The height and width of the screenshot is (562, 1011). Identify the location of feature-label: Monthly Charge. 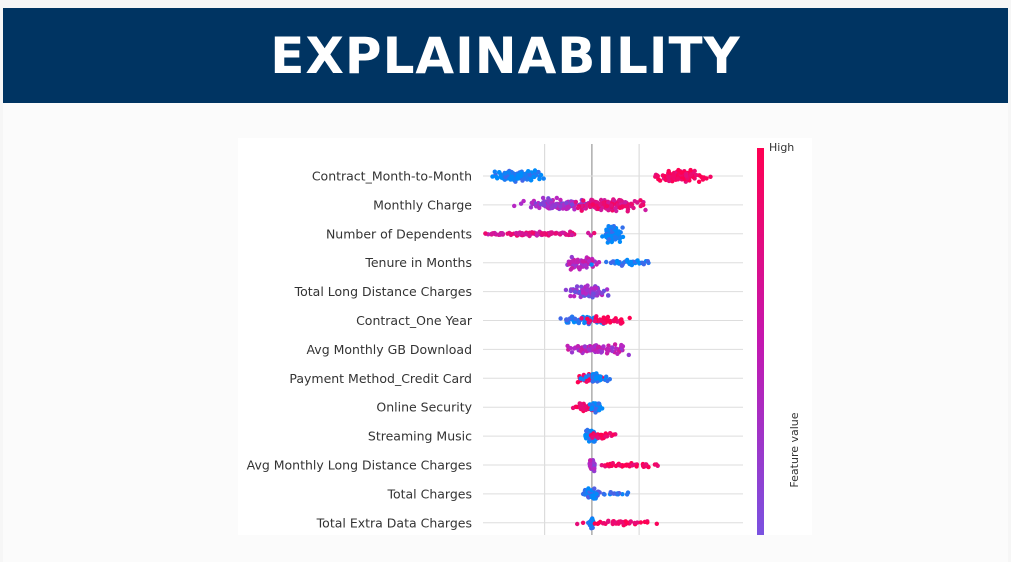
(422, 204).